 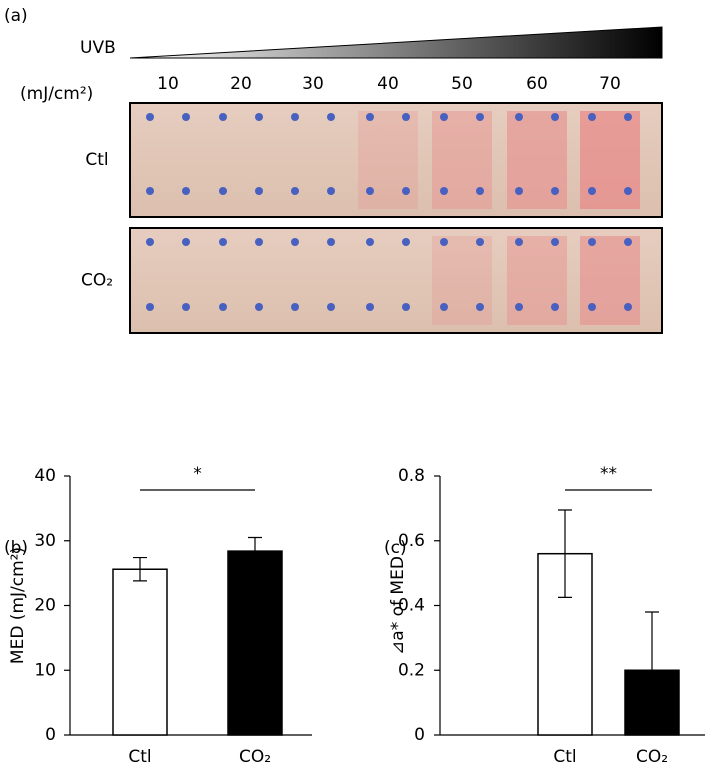 What do you see at coordinates (313, 84) in the screenshot?
I see `dose-label: 30` at bounding box center [313, 84].